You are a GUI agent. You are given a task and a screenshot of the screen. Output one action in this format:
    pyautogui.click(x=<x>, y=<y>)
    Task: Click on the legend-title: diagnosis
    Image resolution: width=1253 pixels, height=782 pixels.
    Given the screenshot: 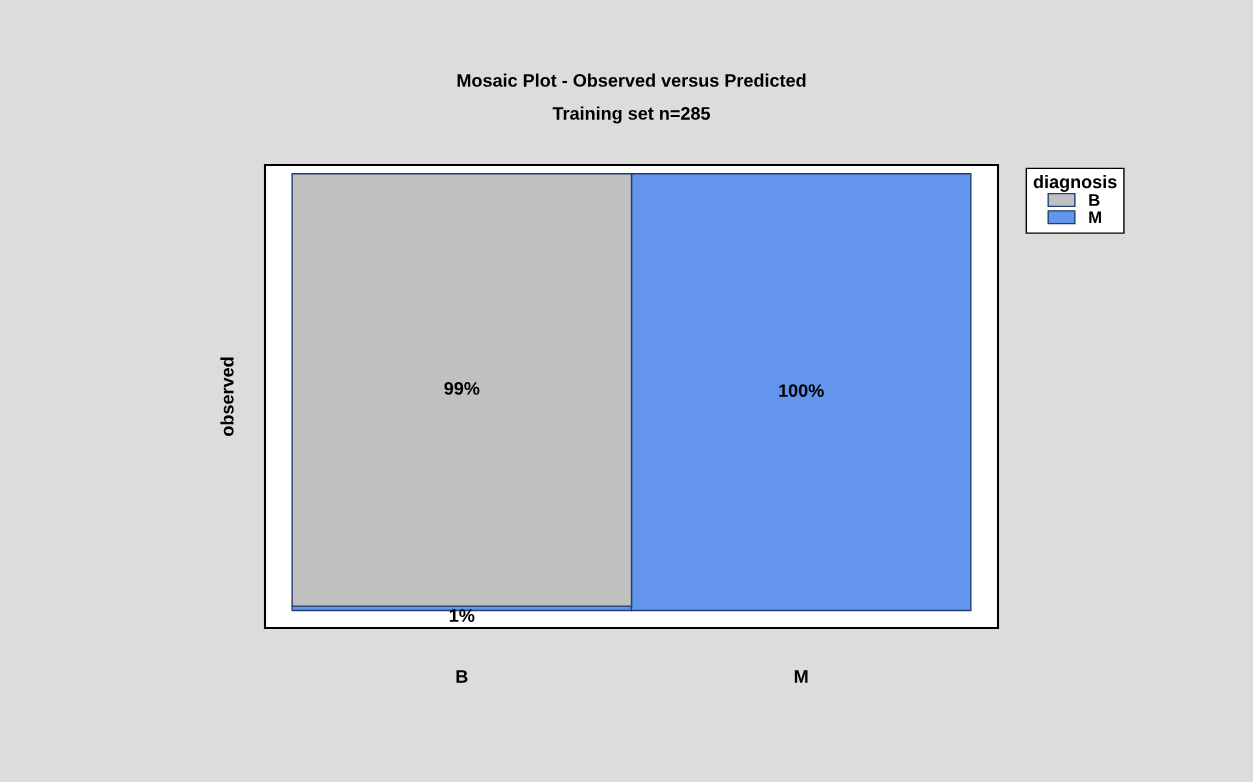 What is the action you would take?
    pyautogui.click(x=1075, y=183)
    